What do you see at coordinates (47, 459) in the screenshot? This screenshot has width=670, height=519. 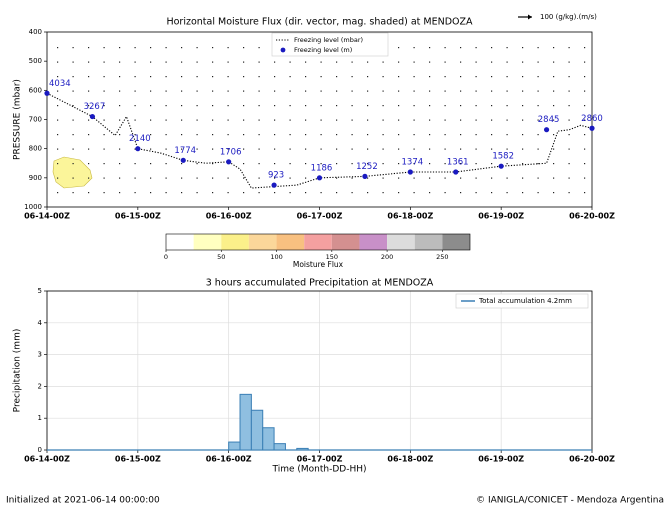 I see `x-tick-label: 06-14-00Z` at bounding box center [47, 459].